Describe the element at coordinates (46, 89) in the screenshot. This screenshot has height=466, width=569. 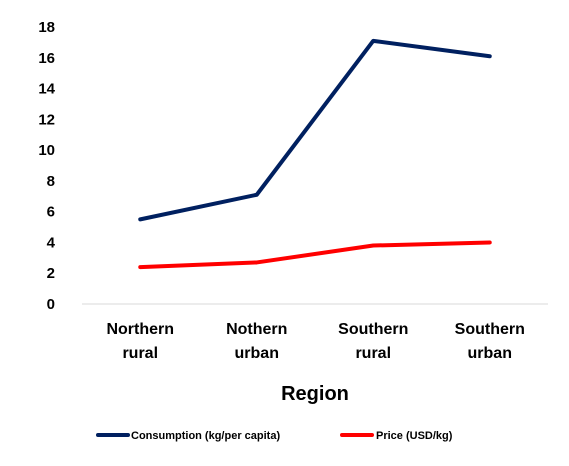
I see `y-tick-label: 14` at that location.